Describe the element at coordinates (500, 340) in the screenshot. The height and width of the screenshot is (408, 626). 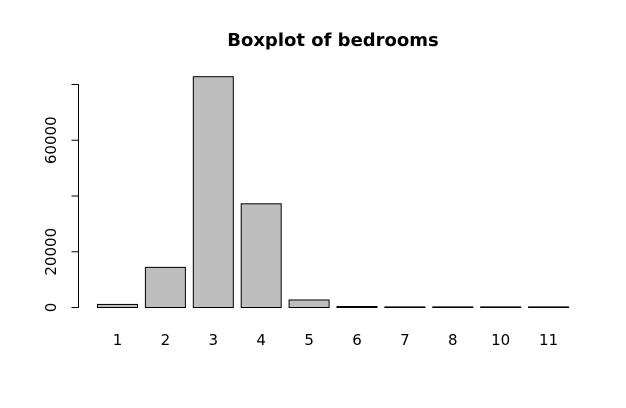
I see `x-tick-label: 10` at that location.